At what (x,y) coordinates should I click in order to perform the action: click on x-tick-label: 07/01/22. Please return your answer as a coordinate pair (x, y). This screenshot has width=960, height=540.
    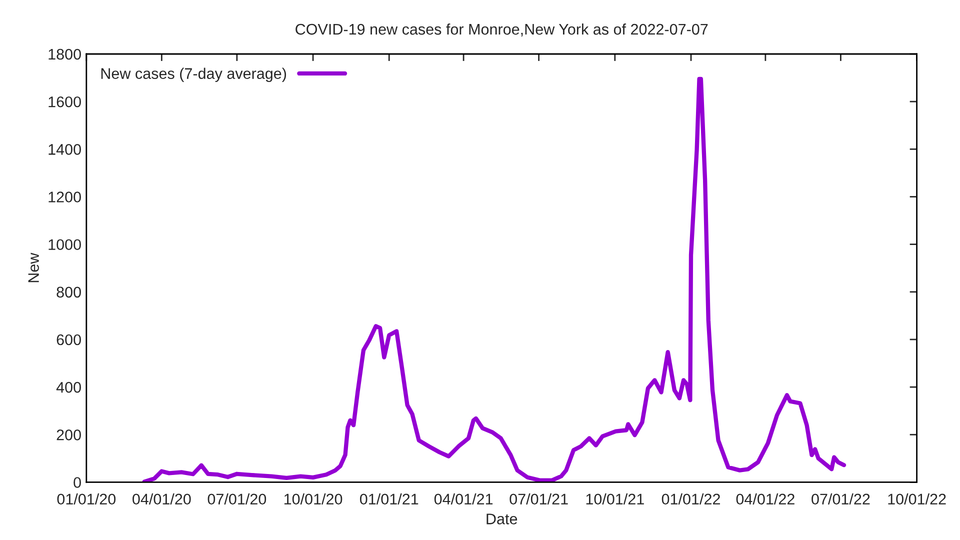
    Looking at the image, I should click on (841, 499).